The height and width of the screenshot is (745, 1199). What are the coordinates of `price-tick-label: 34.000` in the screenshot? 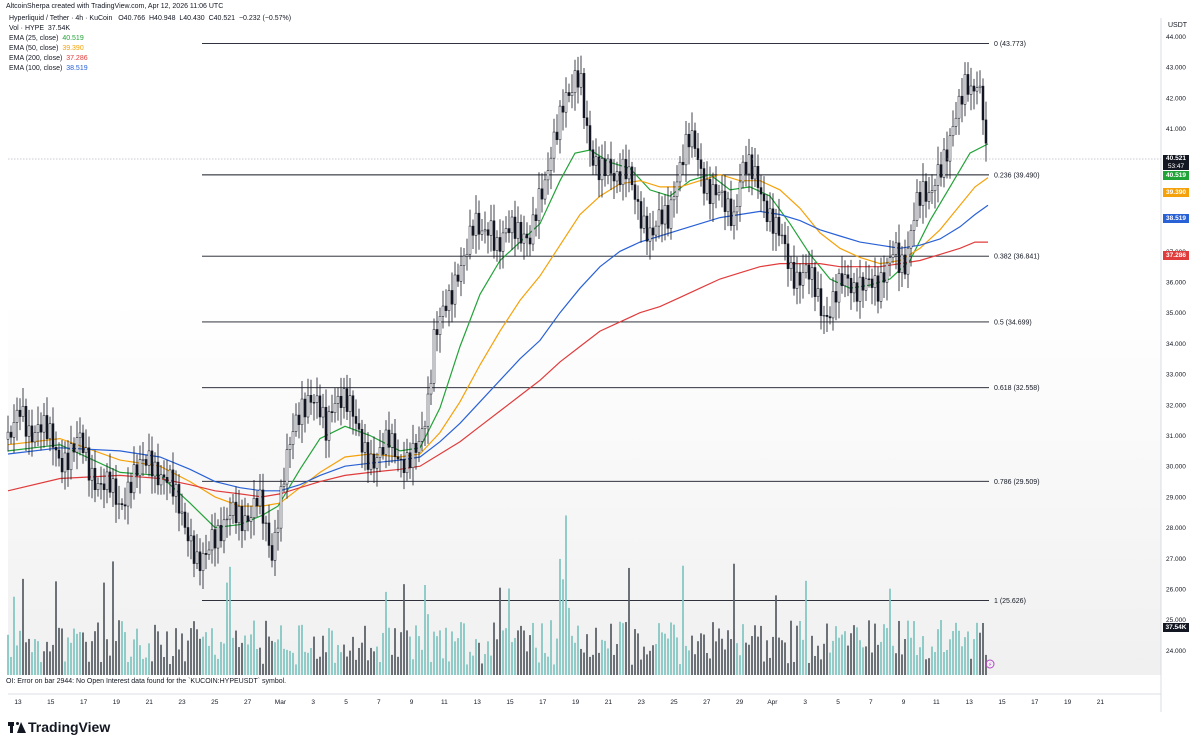 It's located at (1176, 344).